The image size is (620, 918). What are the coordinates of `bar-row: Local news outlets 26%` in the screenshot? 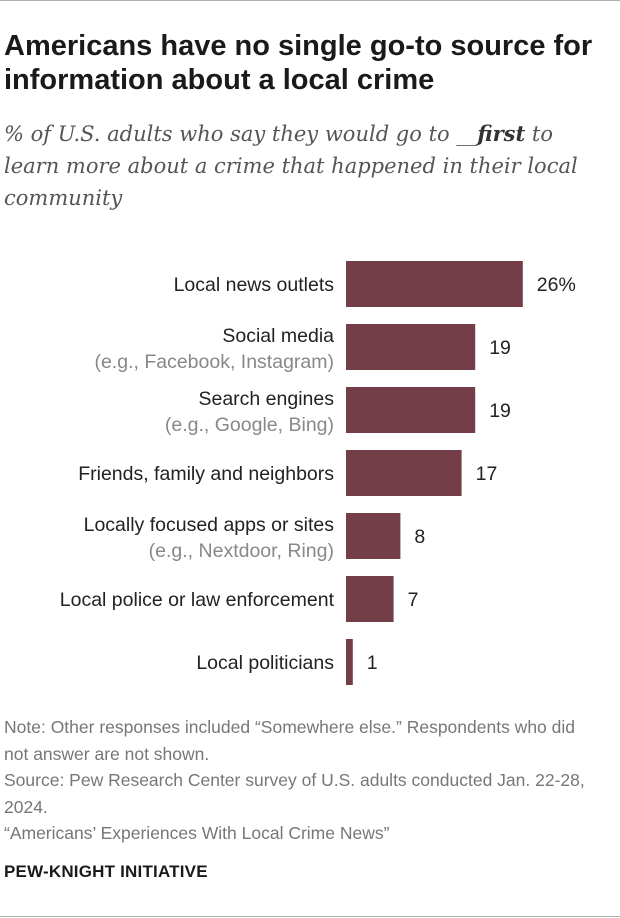 It's located at (375, 284).